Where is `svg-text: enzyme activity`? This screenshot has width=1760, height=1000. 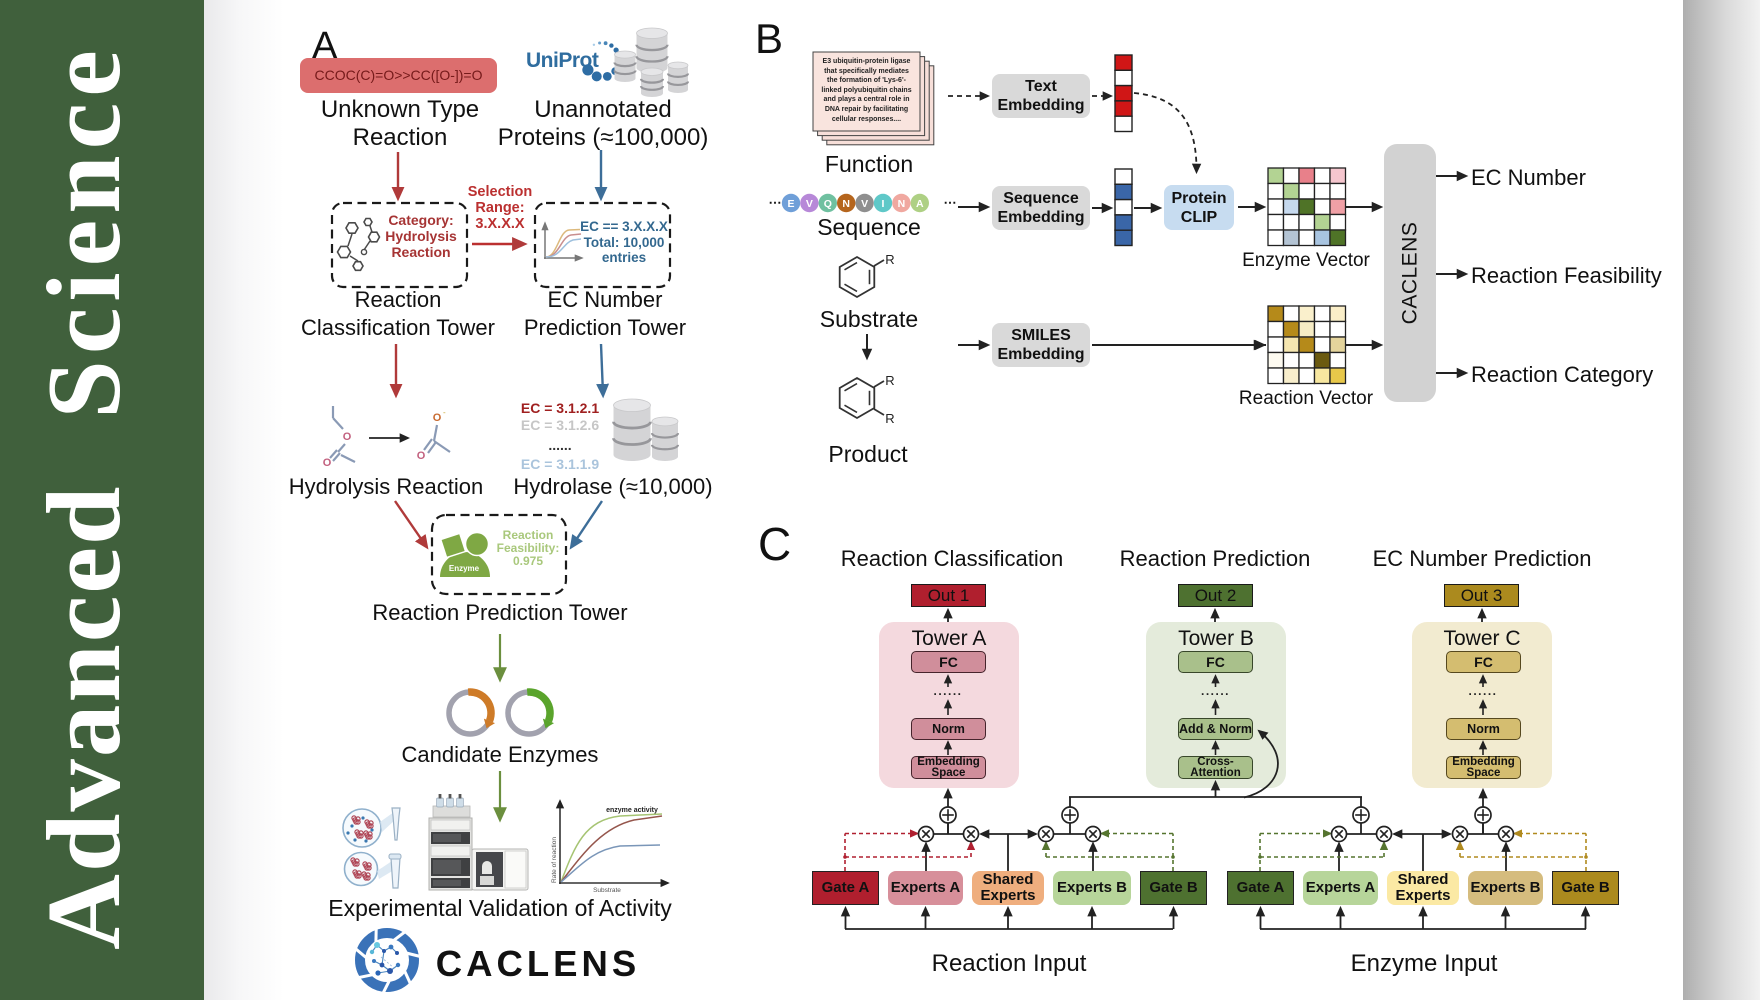 svg-text: enzyme activity is located at coordinates (632, 810).